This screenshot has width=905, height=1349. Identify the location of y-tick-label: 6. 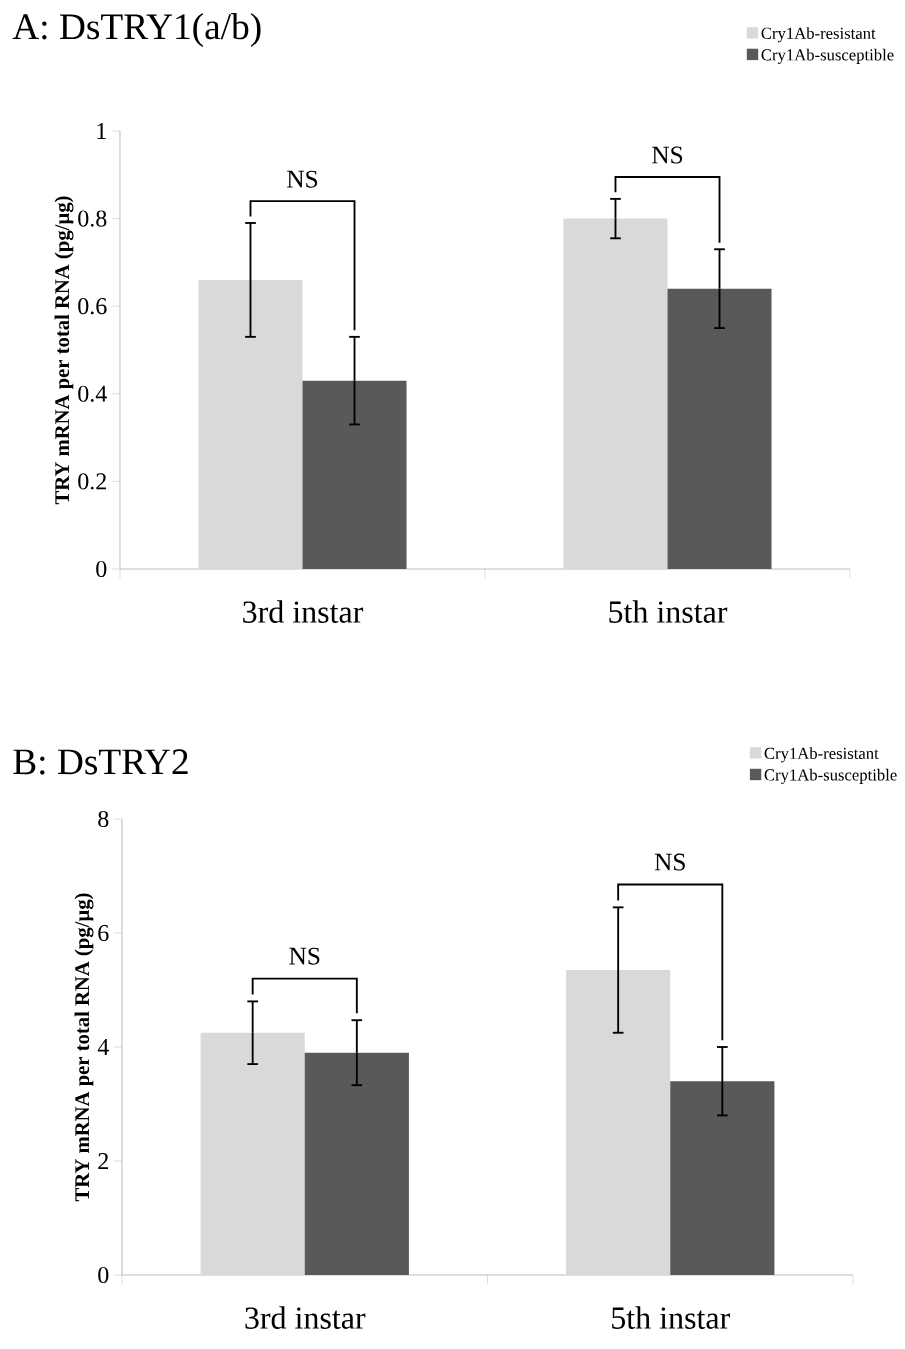
(103, 933).